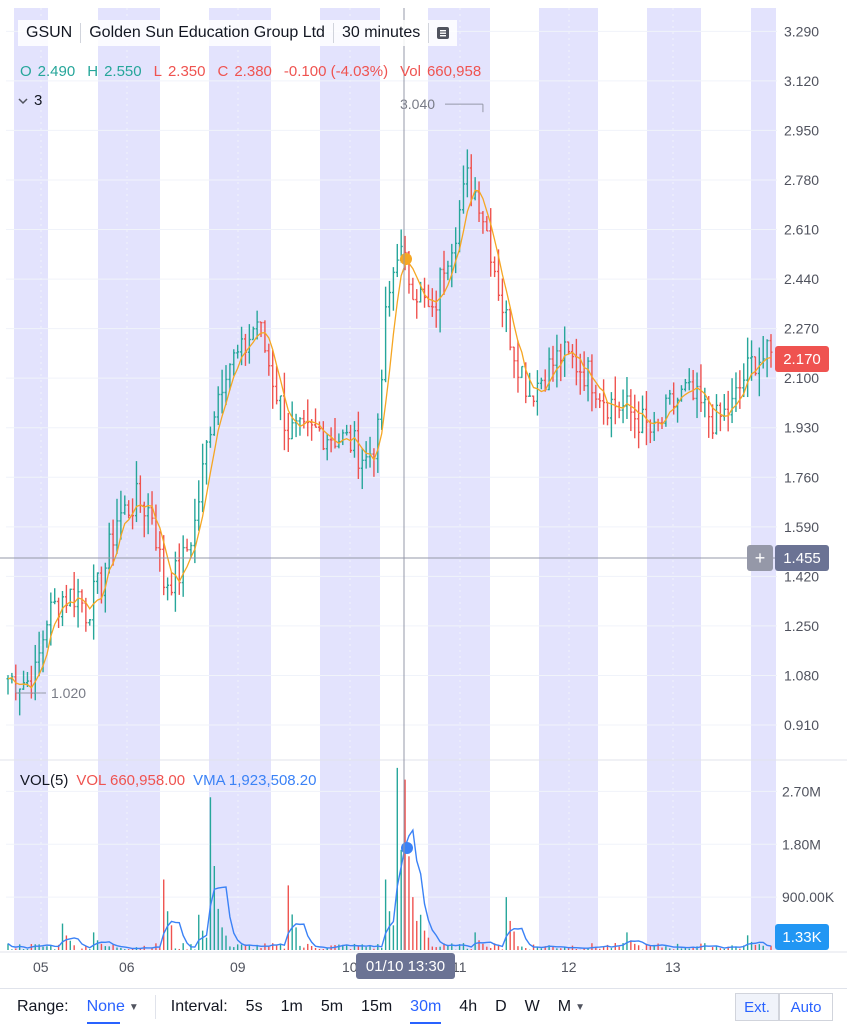 The image size is (847, 1025). Describe the element at coordinates (30, 100) in the screenshot. I see `indicator-collapse: 3` at that location.